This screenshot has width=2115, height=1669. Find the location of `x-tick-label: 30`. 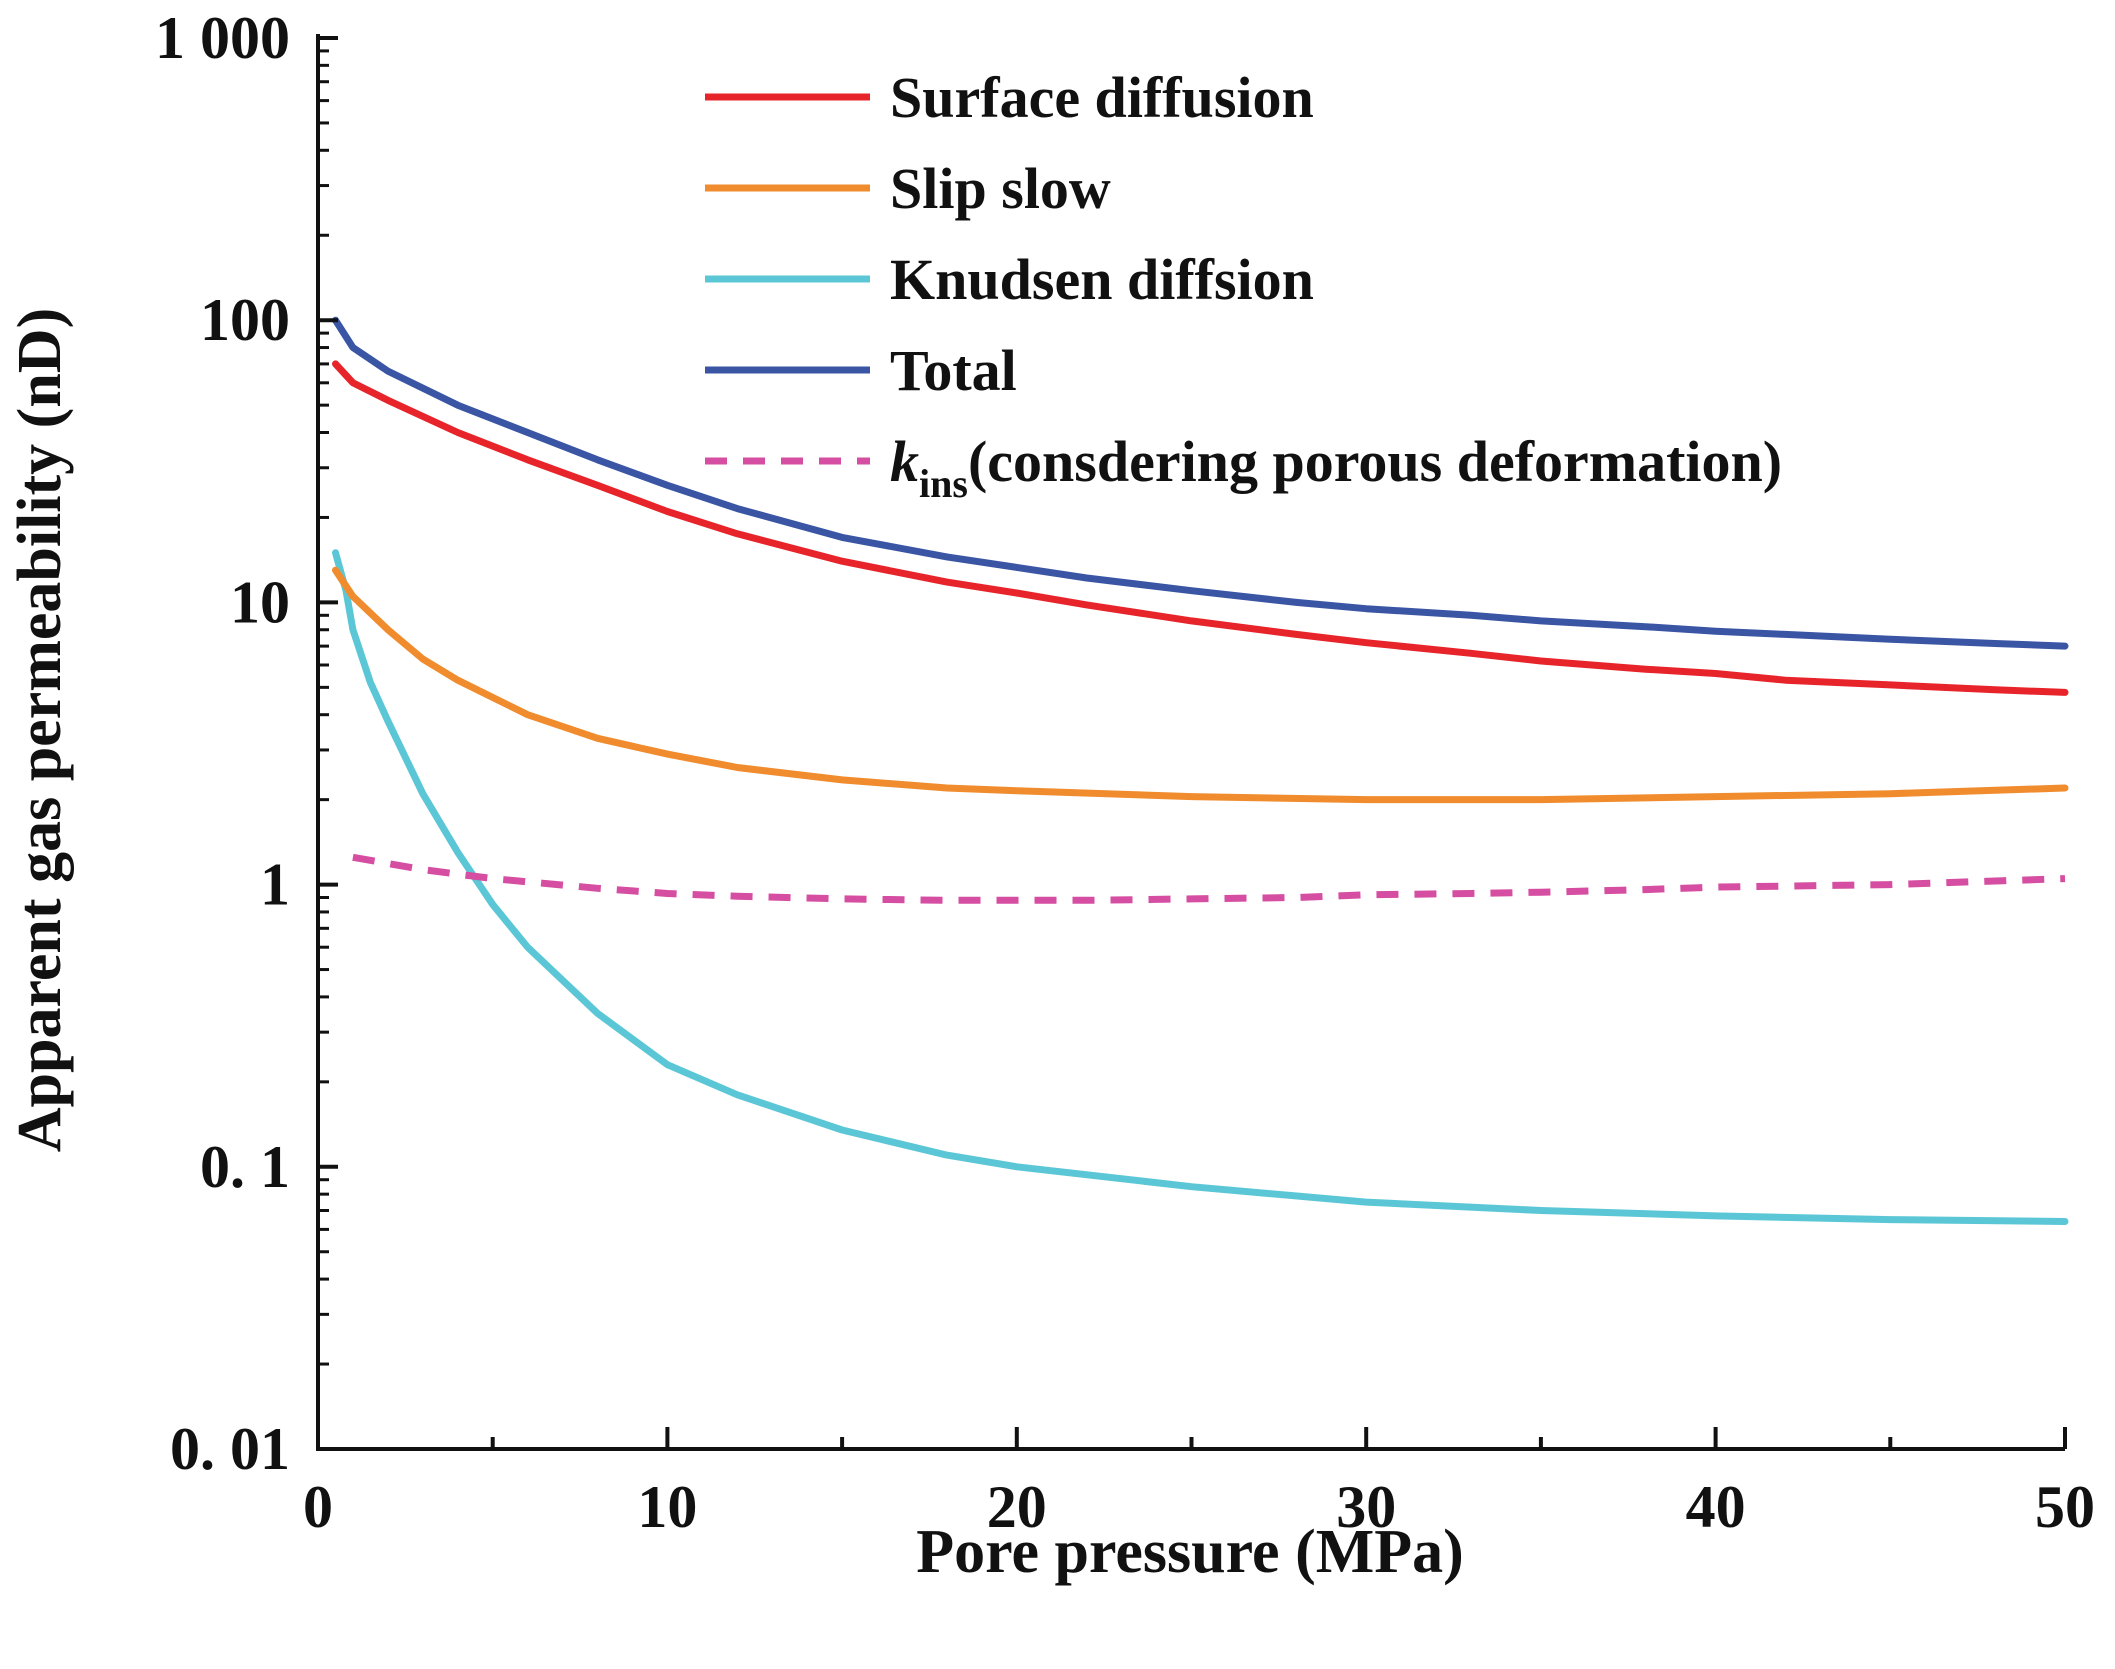

x-tick-label: 30 is located at coordinates (1366, 1507).